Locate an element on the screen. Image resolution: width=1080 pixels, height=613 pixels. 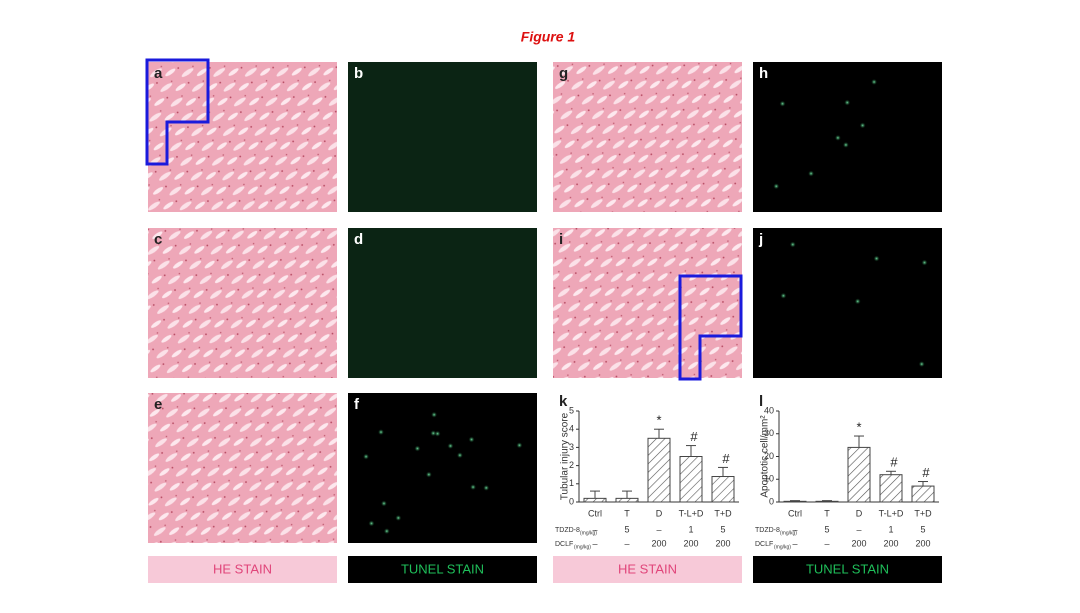
panel-label: b is located at coordinates (358, 73).